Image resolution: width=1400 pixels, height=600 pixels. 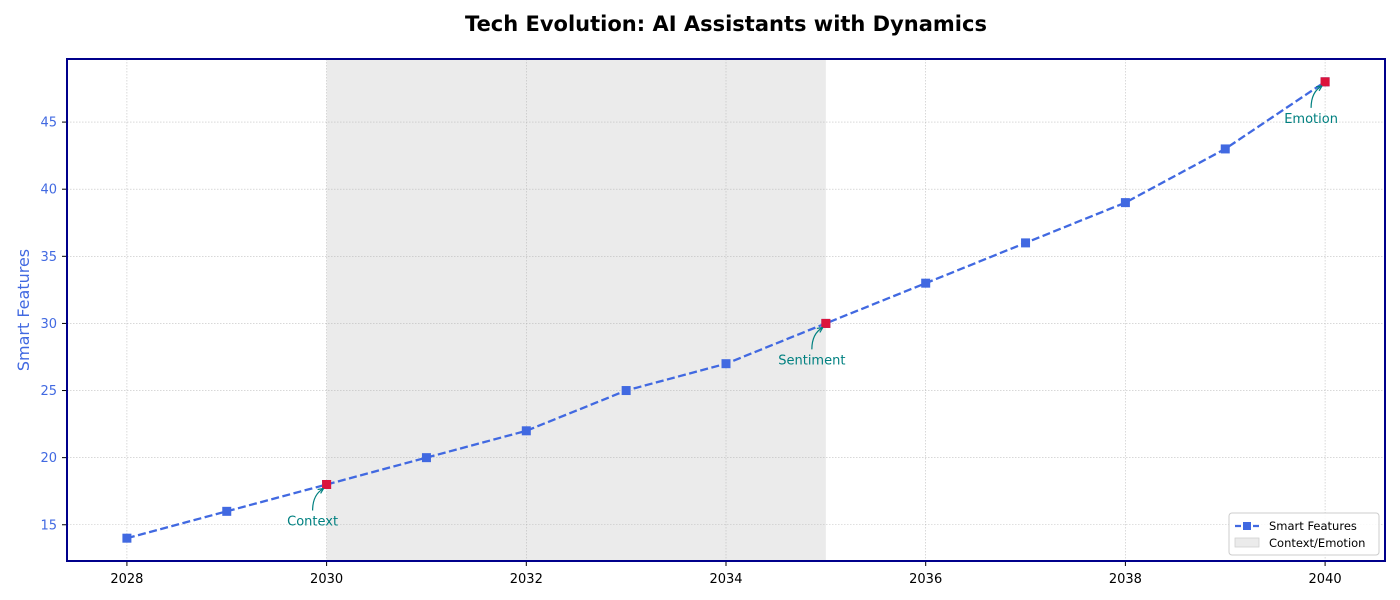 What do you see at coordinates (48, 391) in the screenshot?
I see `y-tick-label: 25` at bounding box center [48, 391].